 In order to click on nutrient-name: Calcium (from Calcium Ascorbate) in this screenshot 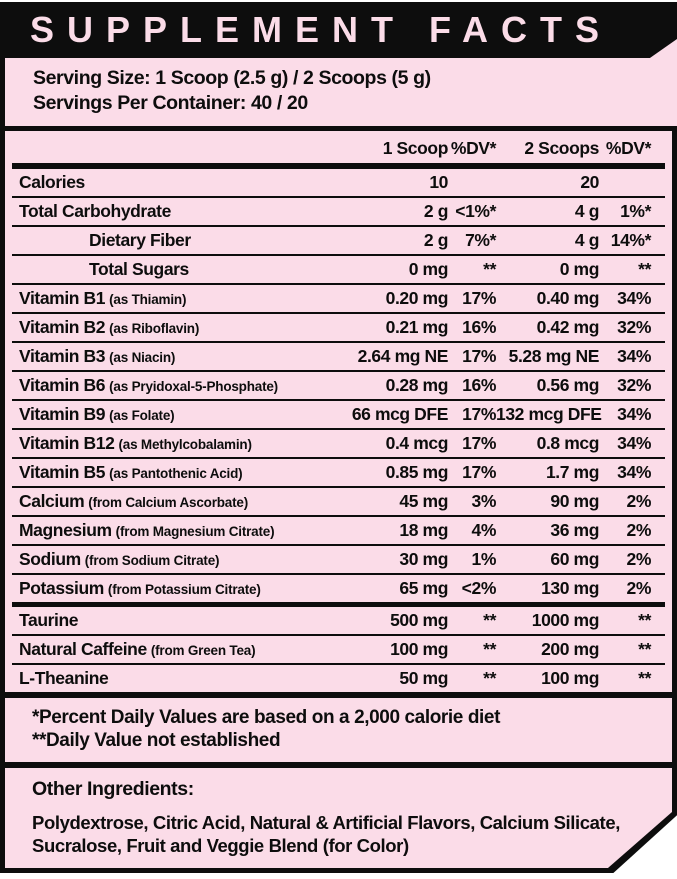, I will do `click(134, 501)`.